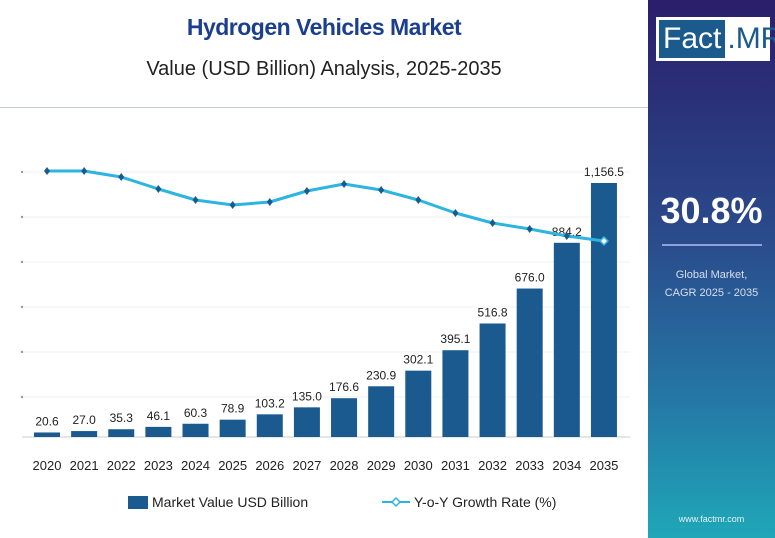 This screenshot has width=775, height=538. What do you see at coordinates (711, 519) in the screenshot?
I see `website-link: www.factmr.com` at bounding box center [711, 519].